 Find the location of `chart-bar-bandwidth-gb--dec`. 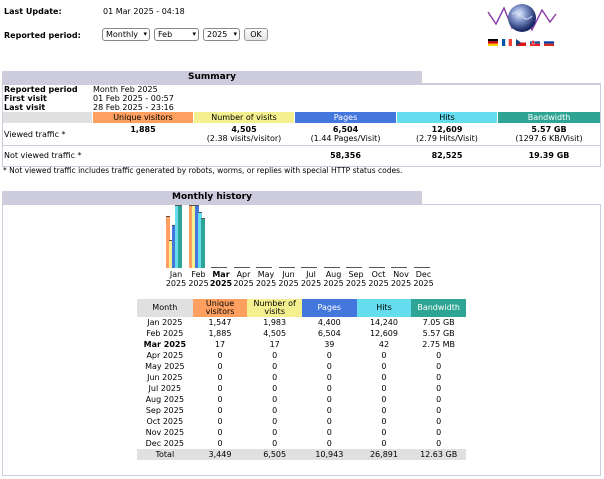

chart-bar-bandwidth-gb--dec is located at coordinates (427, 267).